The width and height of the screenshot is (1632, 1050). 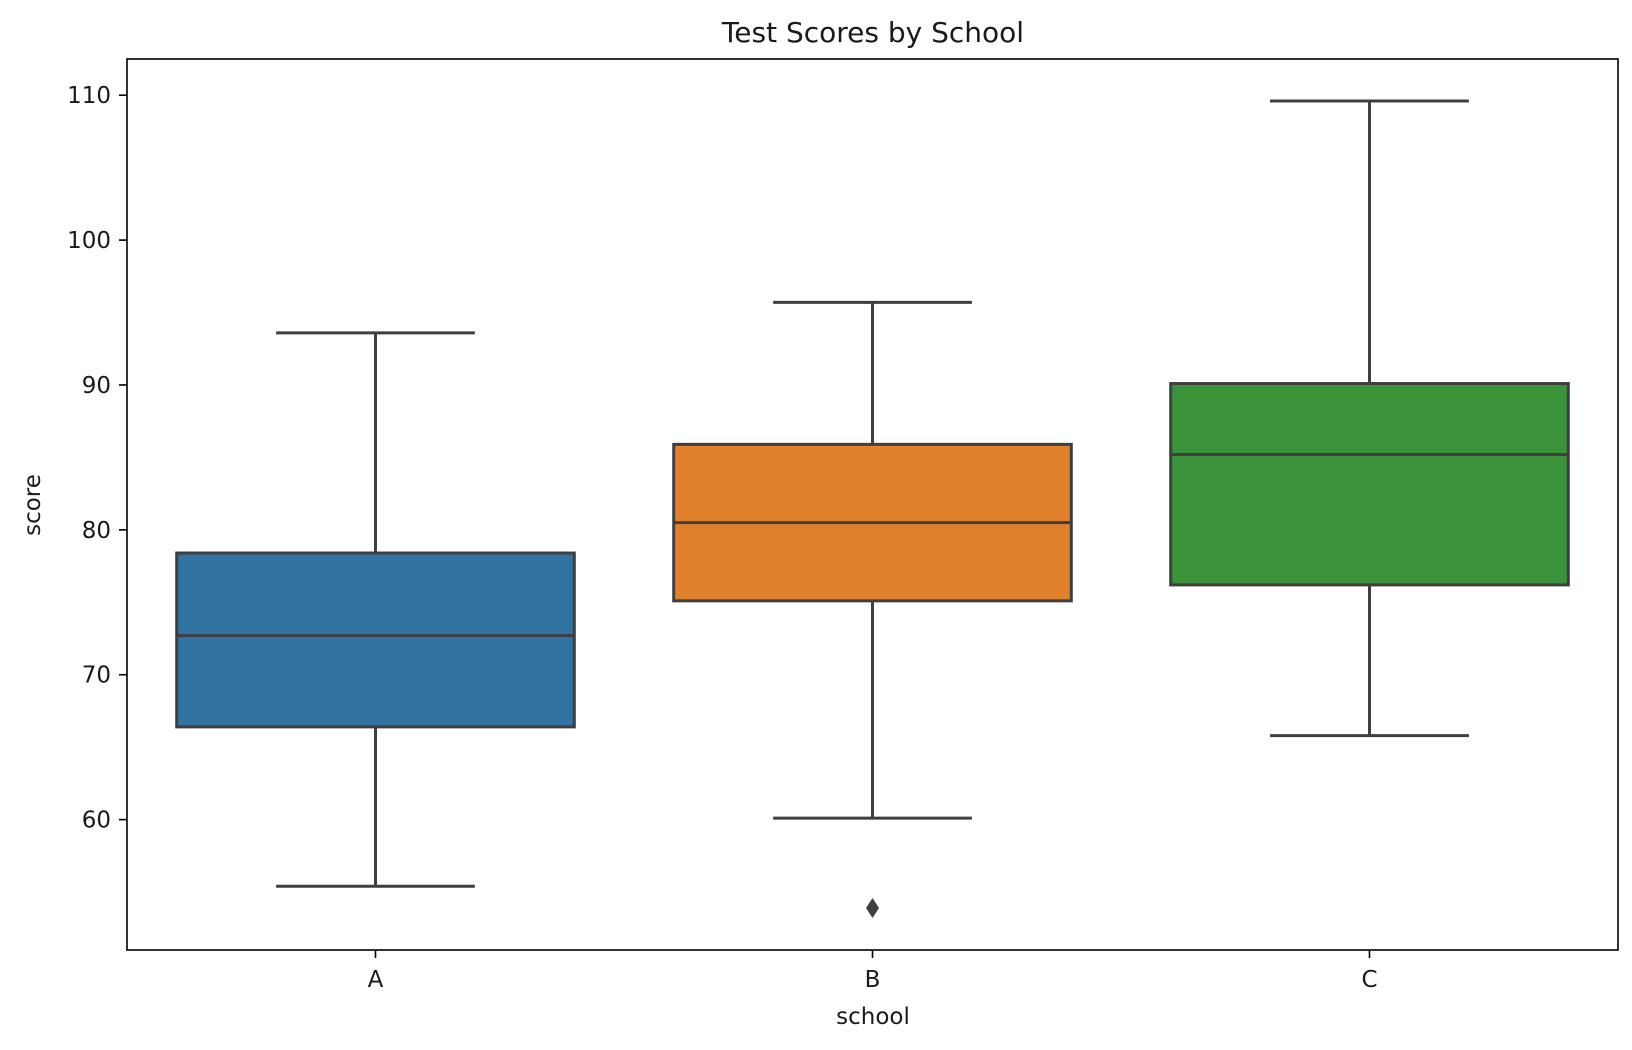 I want to click on y-tick-label-90: 90, so click(x=96, y=386).